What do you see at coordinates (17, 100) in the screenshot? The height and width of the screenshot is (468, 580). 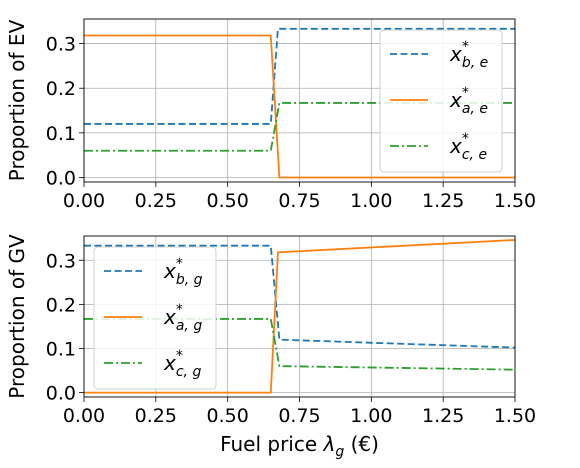 I see `y-axis-label: Proportion of EV` at bounding box center [17, 100].